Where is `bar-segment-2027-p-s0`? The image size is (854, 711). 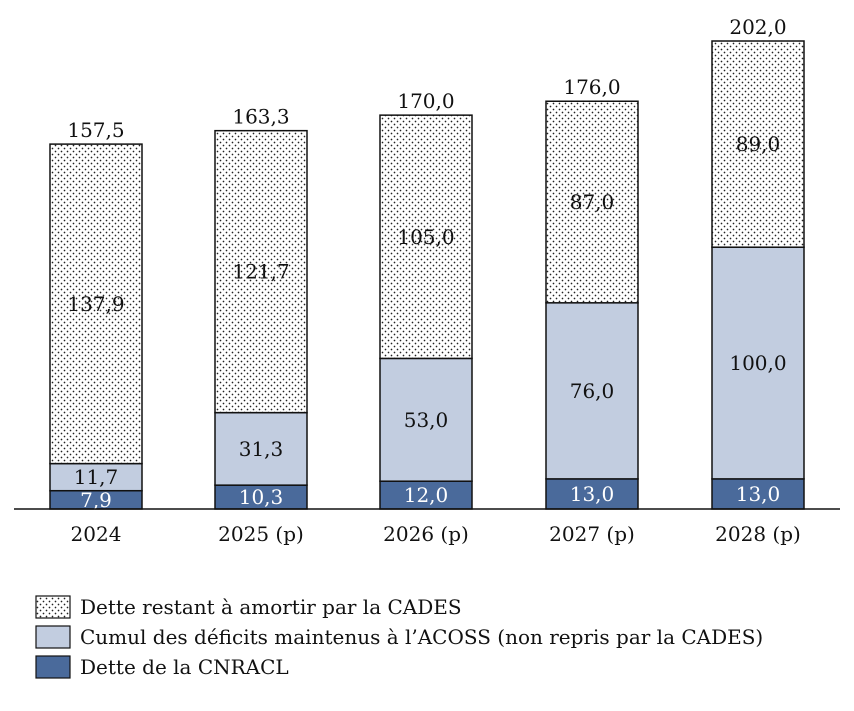 bar-segment-2027-p-s0 is located at coordinates (592, 494).